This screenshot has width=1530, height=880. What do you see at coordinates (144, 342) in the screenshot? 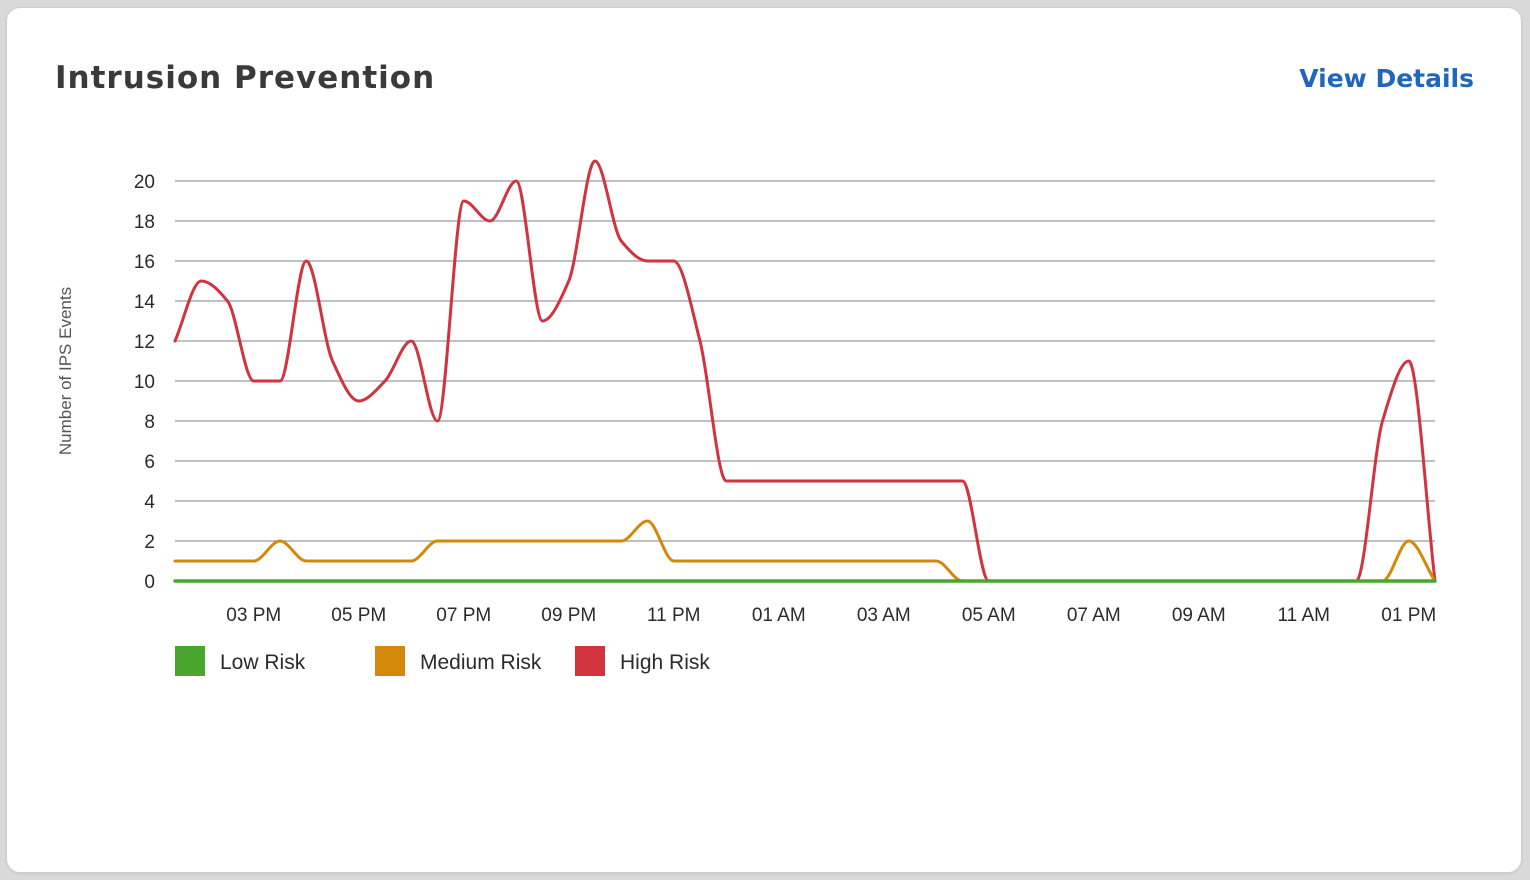
I see `y-tick-label: 12` at bounding box center [144, 342].